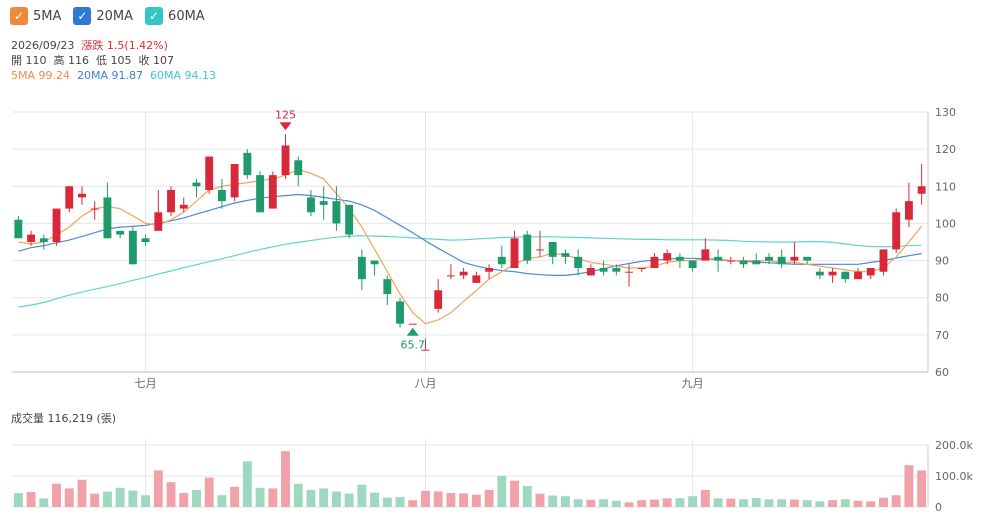 The width and height of the screenshot is (983, 524). I want to click on high-marker-label: 125, so click(285, 114).